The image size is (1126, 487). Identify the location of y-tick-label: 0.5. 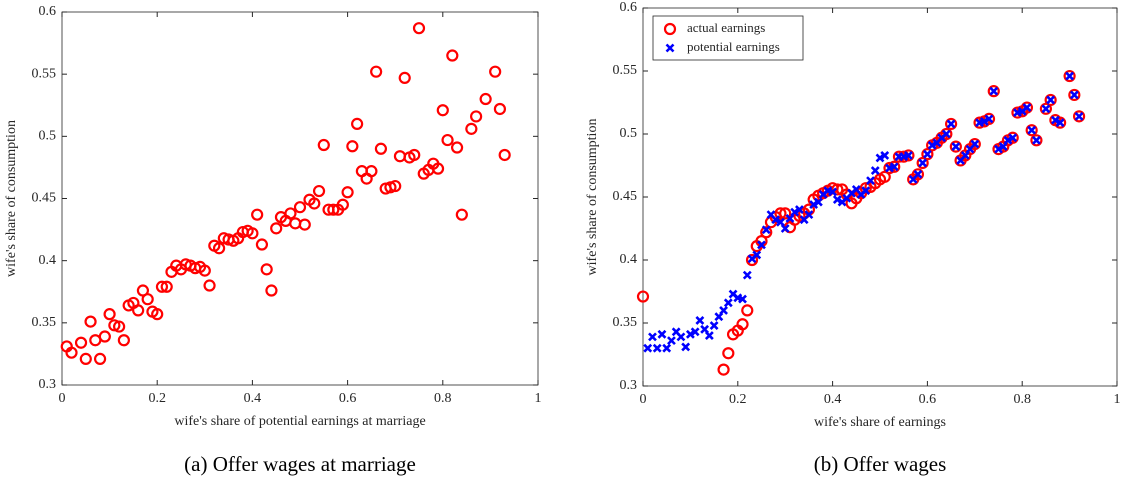
(629, 133).